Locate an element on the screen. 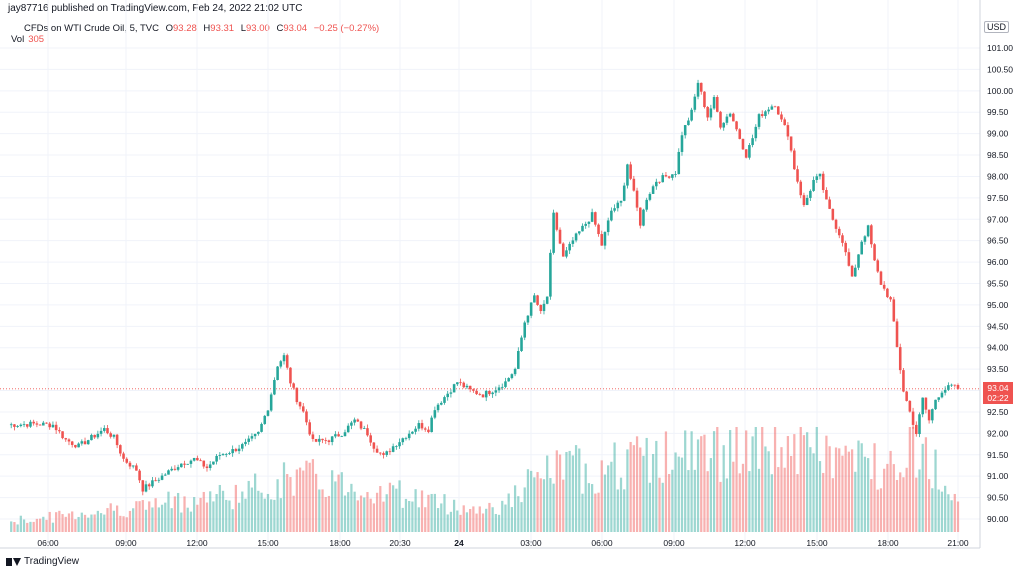 This screenshot has width=1024, height=574. symbol-name: CFDs on WTI Crude Oil, 5, TVC is located at coordinates (91, 28).